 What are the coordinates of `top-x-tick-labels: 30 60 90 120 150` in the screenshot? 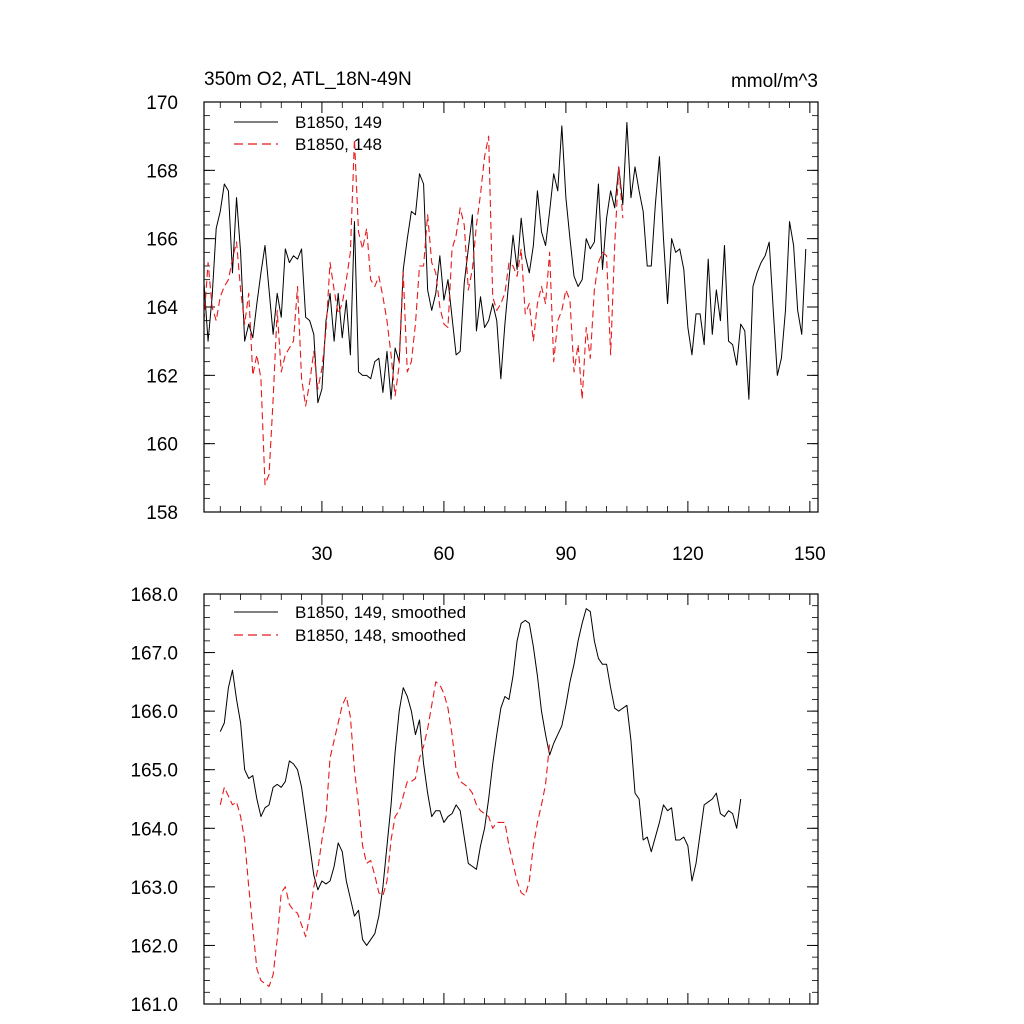 It's located at (568, 554).